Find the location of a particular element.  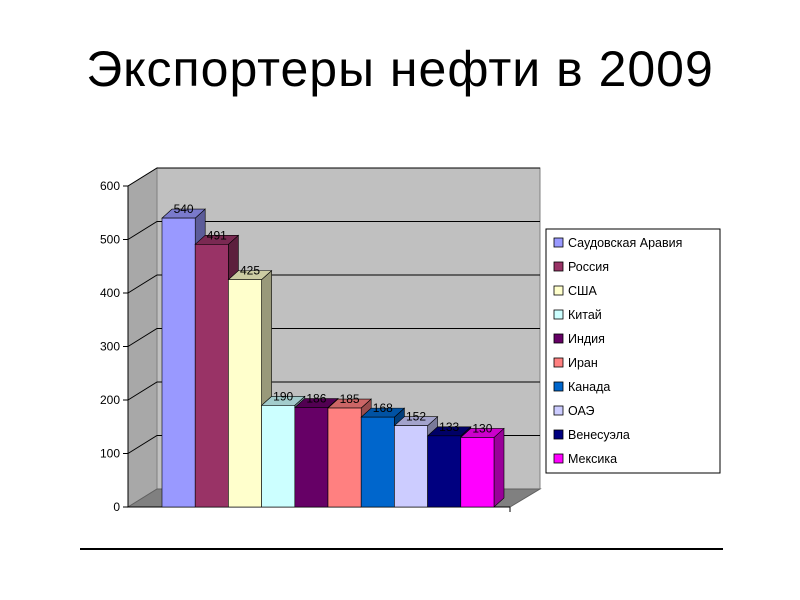

legend-label: Саудовская Аравия is located at coordinates (625, 243).